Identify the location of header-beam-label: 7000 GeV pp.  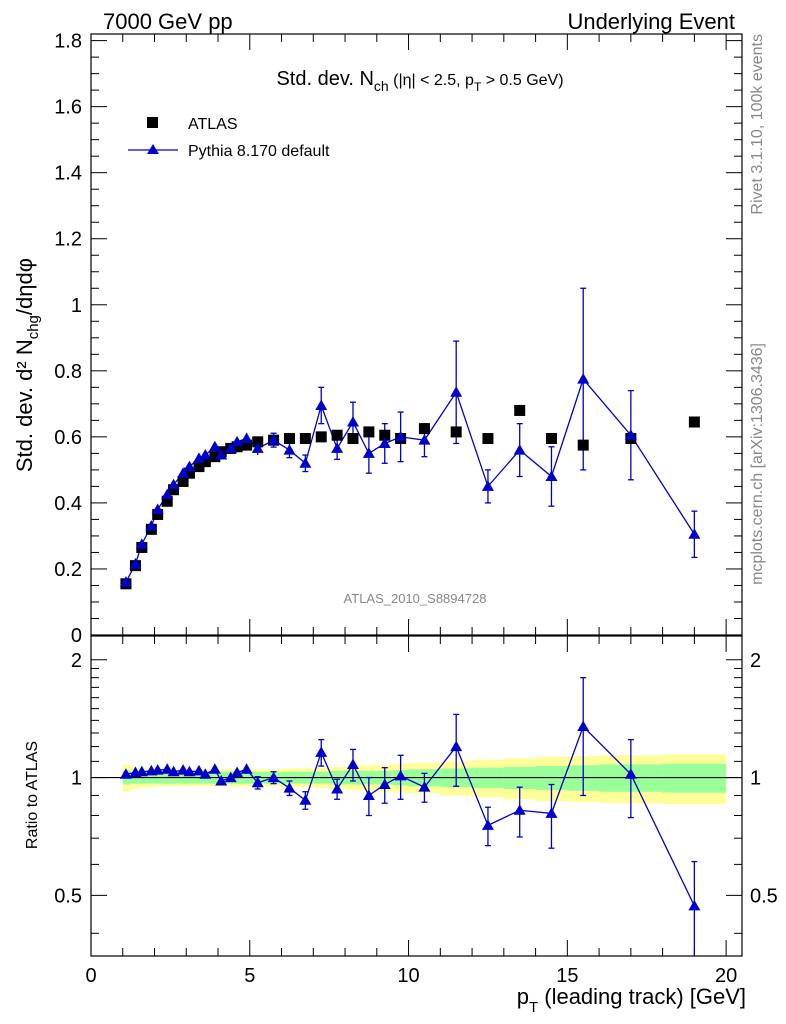
(168, 21).